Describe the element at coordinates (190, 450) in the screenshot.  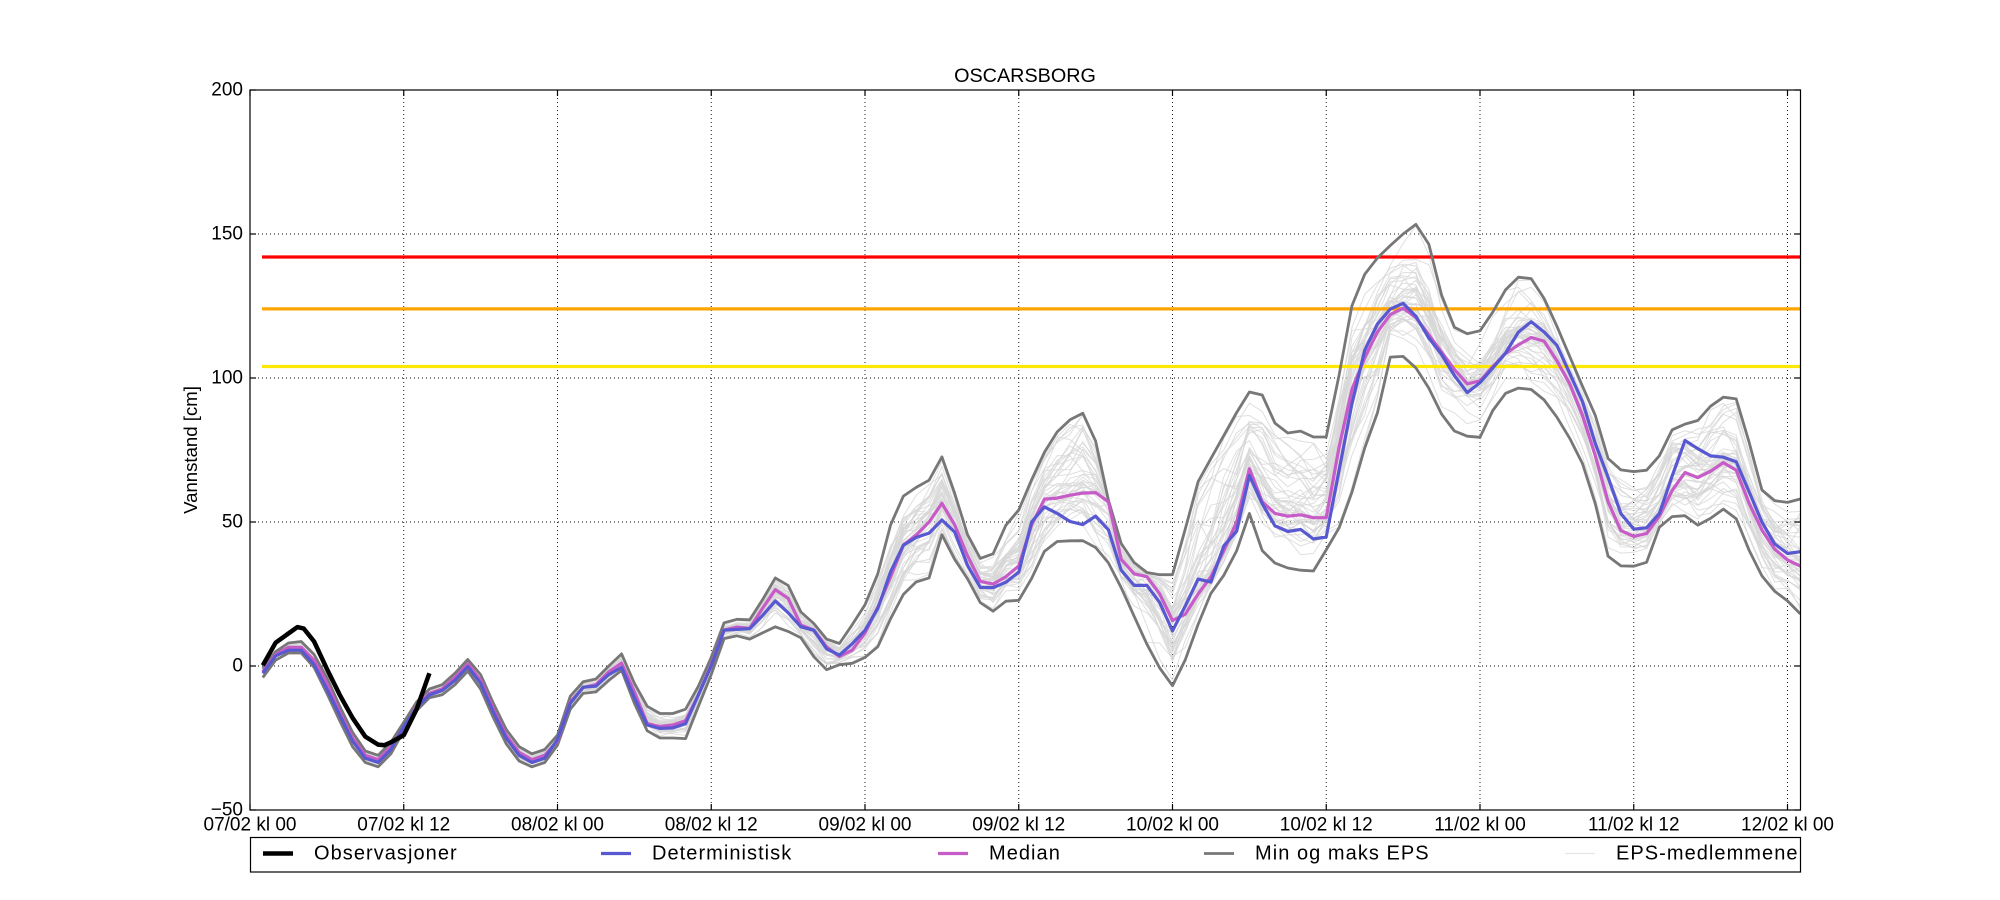
I see `svg-text: Vannstand [cm]` at that location.